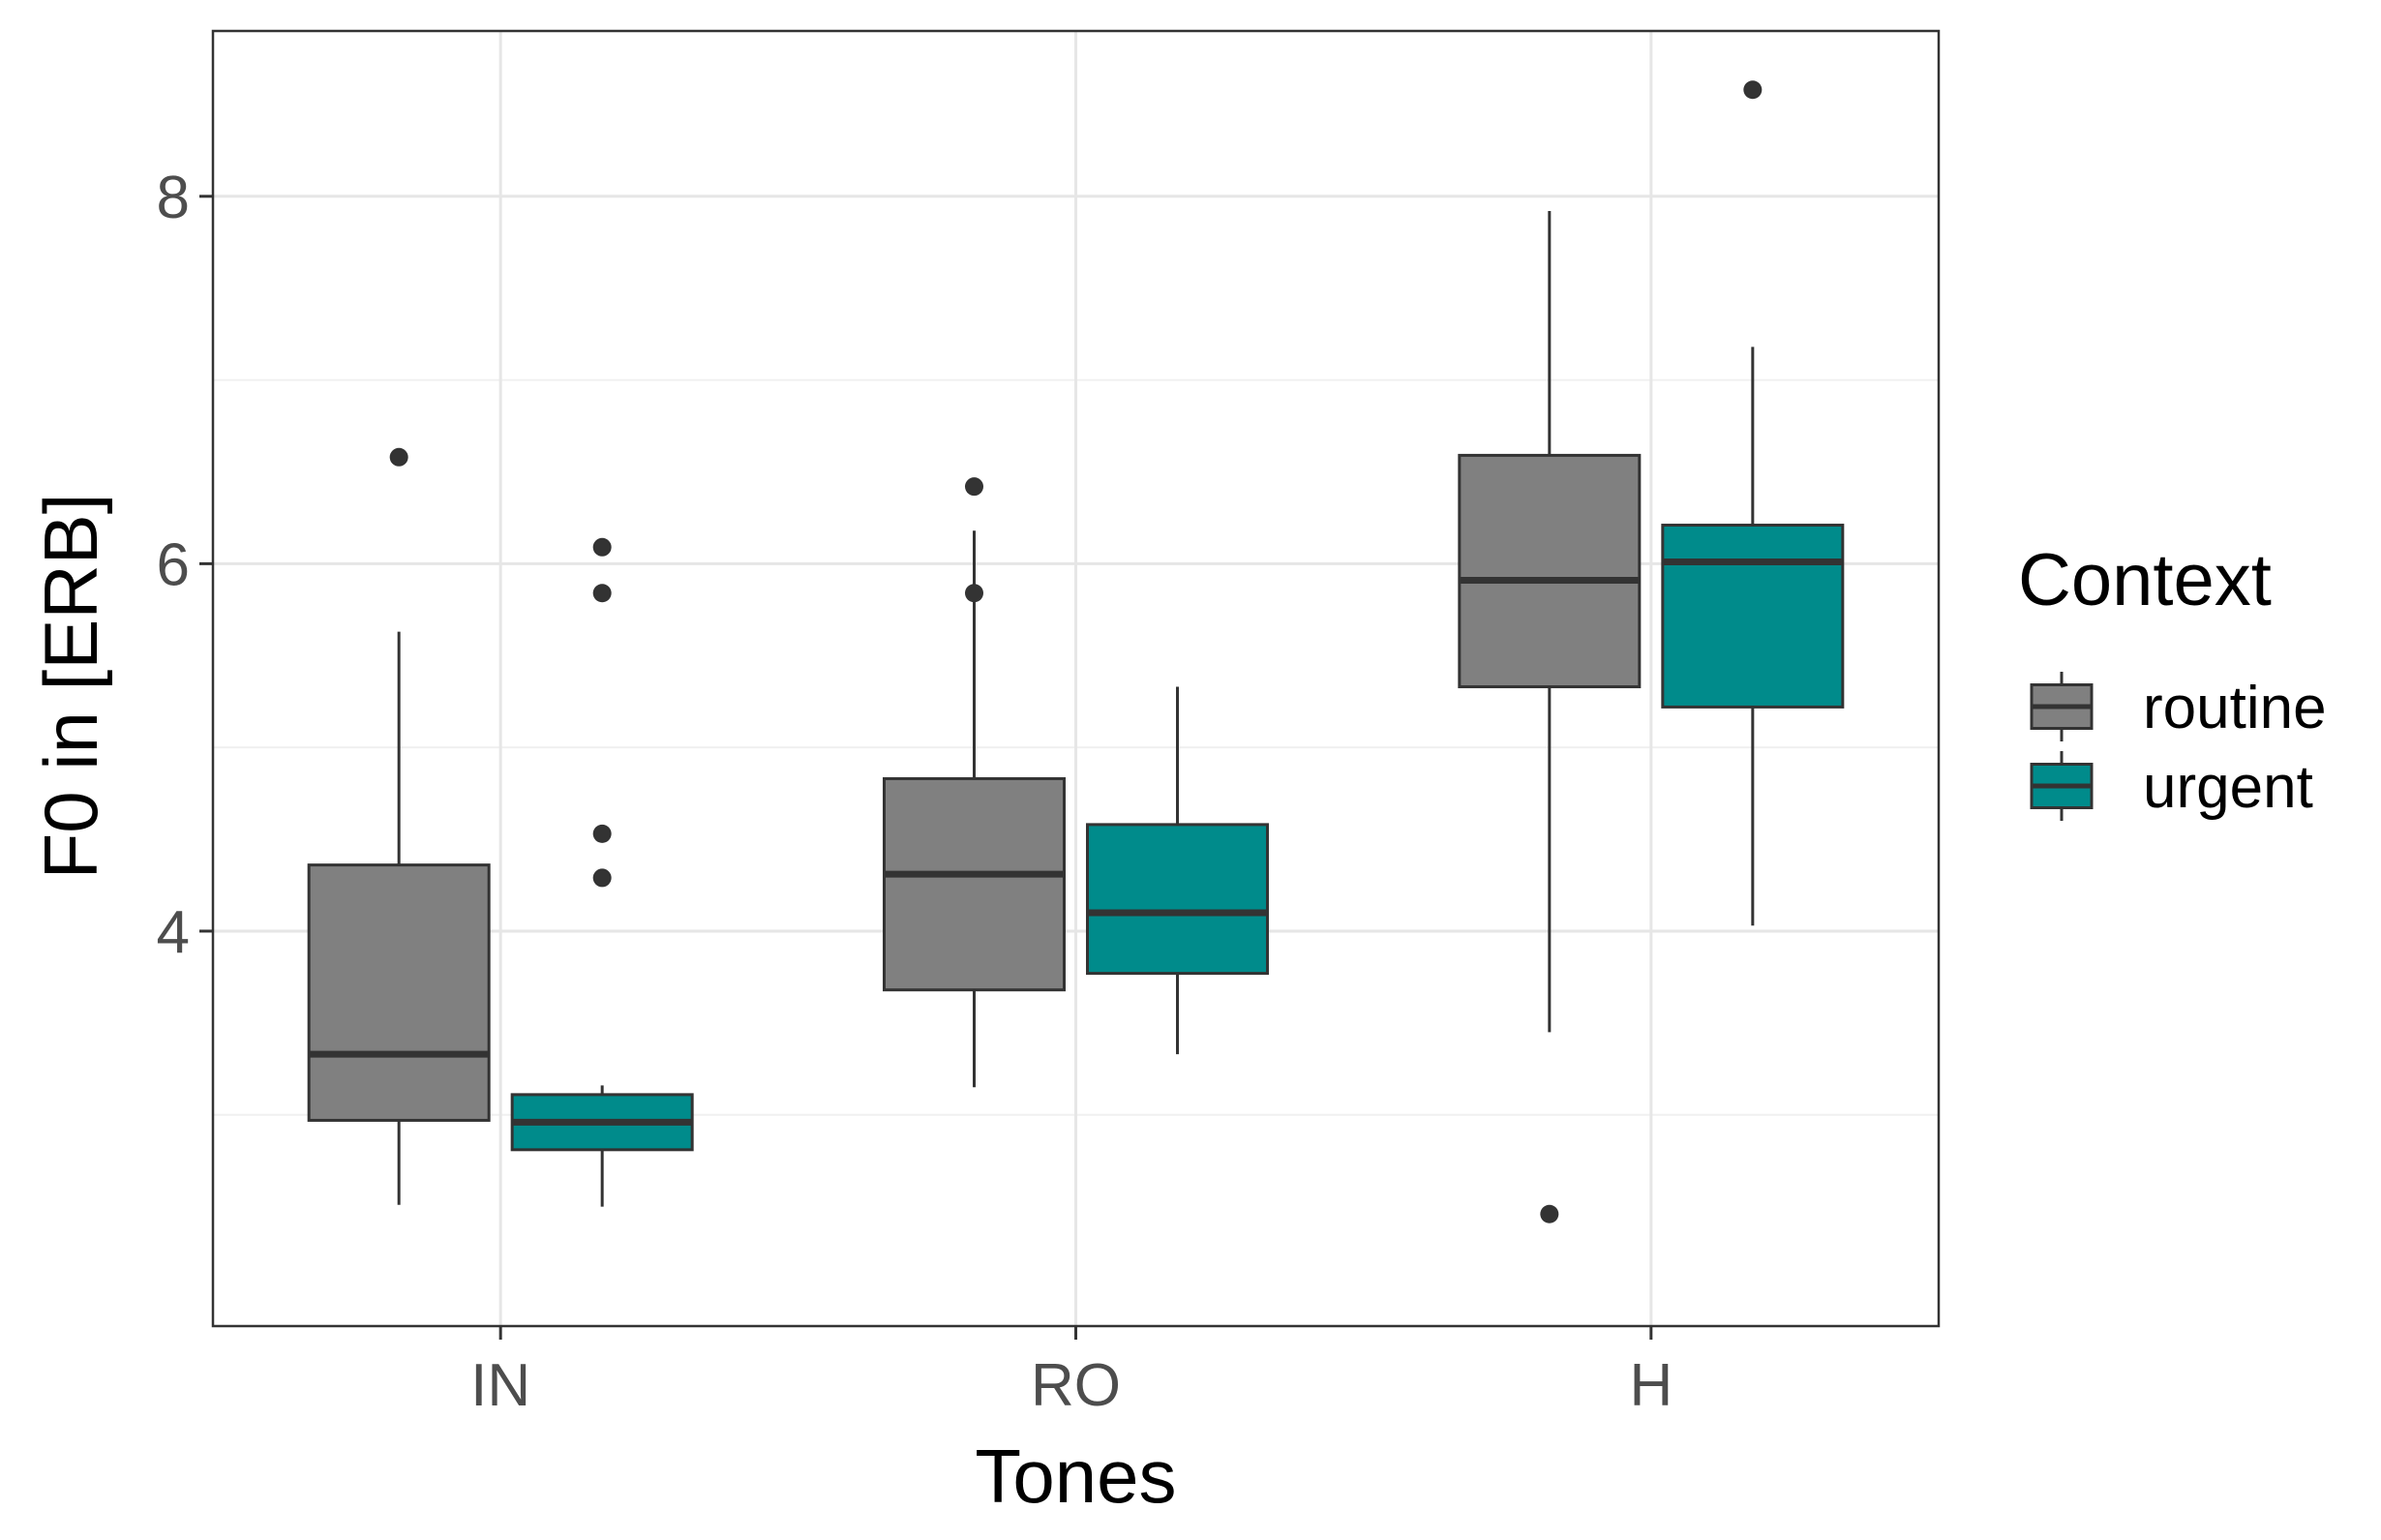 The image size is (2381, 1540). What do you see at coordinates (173, 932) in the screenshot?
I see `y-tick-label: 4` at bounding box center [173, 932].